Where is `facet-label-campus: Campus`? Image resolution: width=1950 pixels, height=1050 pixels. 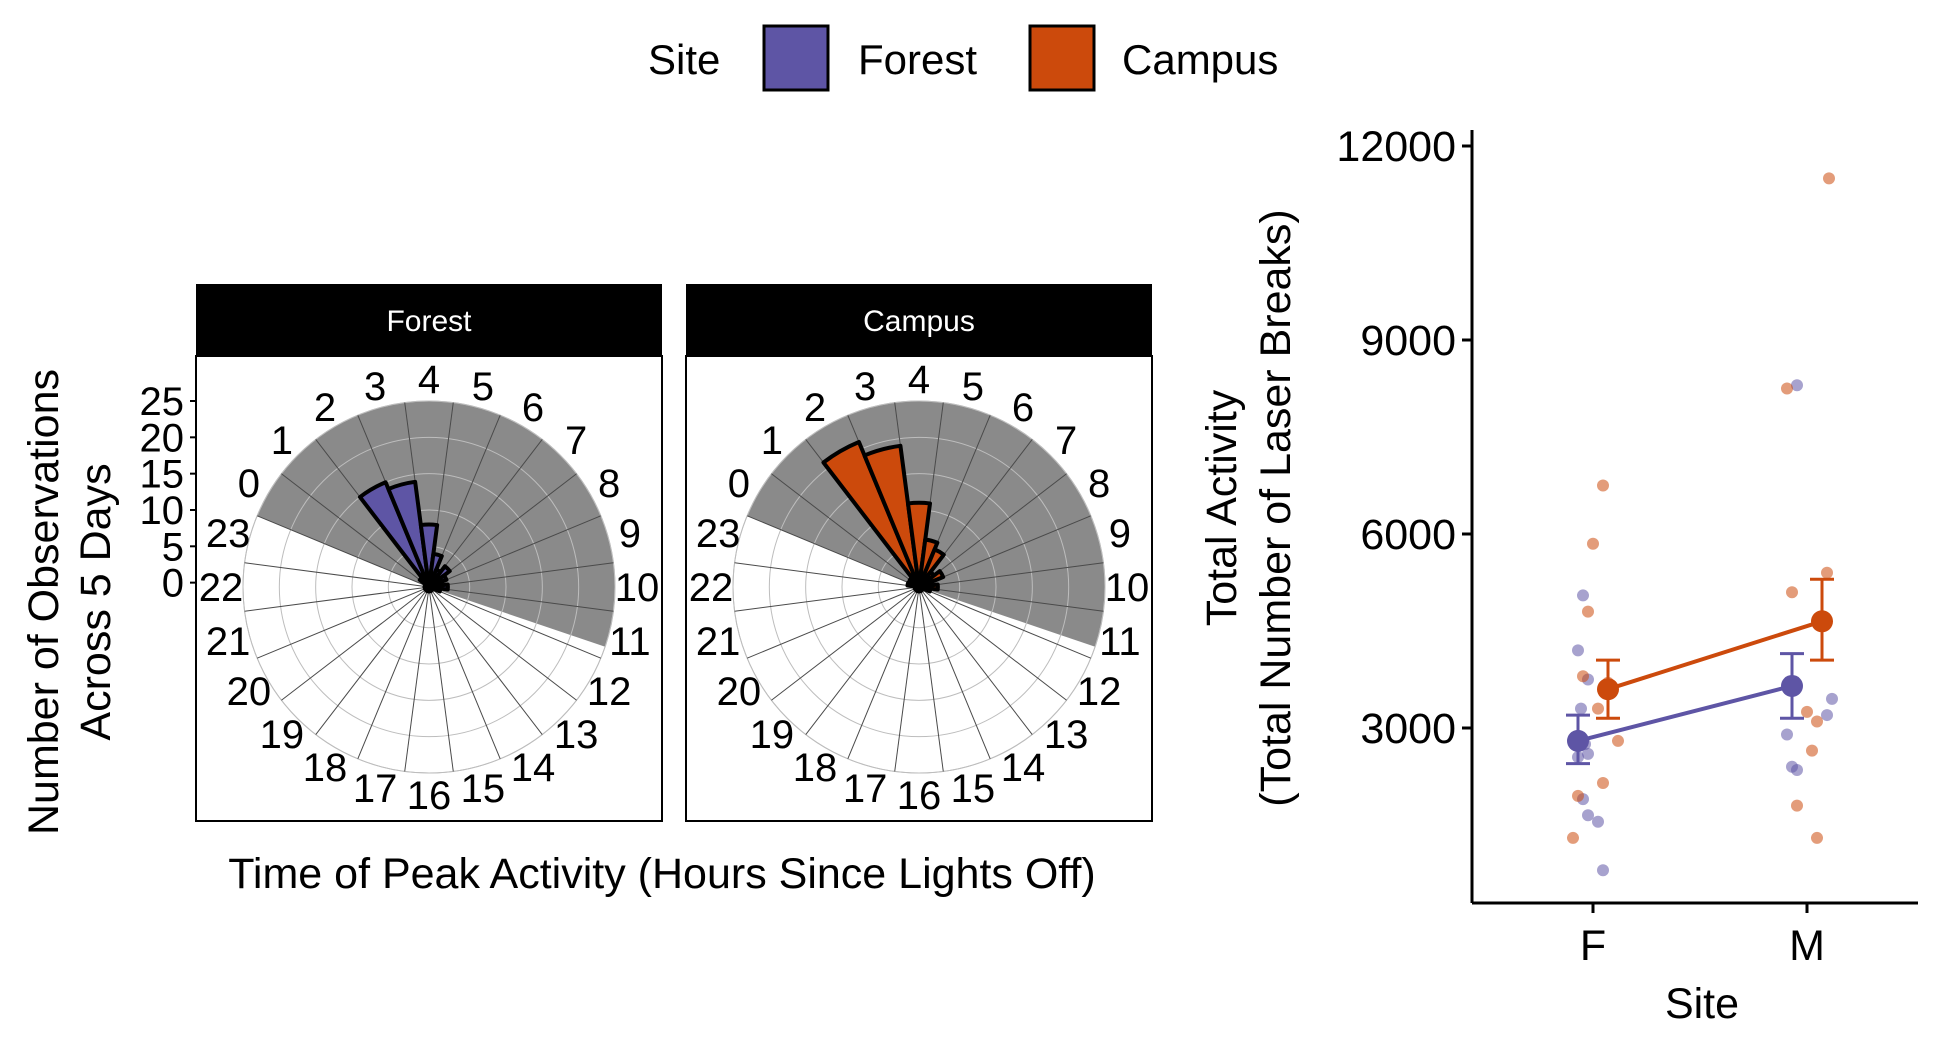
facet-label-campus: Campus is located at coordinates (919, 321).